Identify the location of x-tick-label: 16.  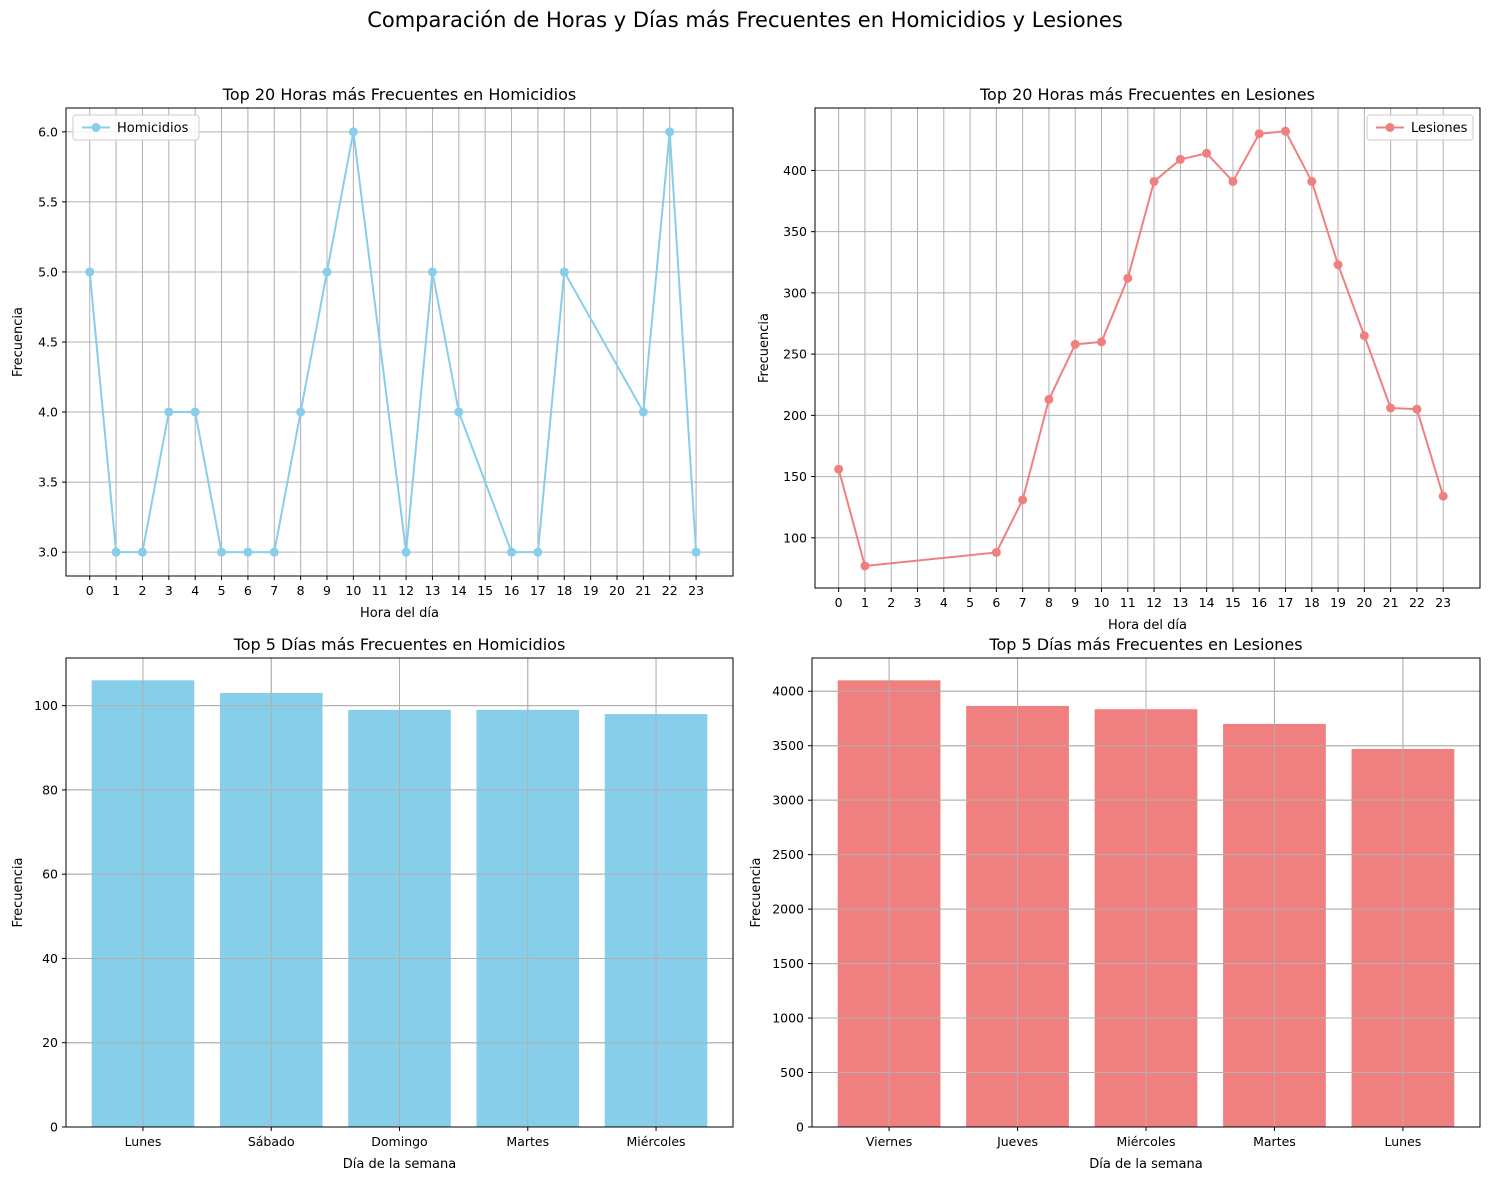
(1259, 602).